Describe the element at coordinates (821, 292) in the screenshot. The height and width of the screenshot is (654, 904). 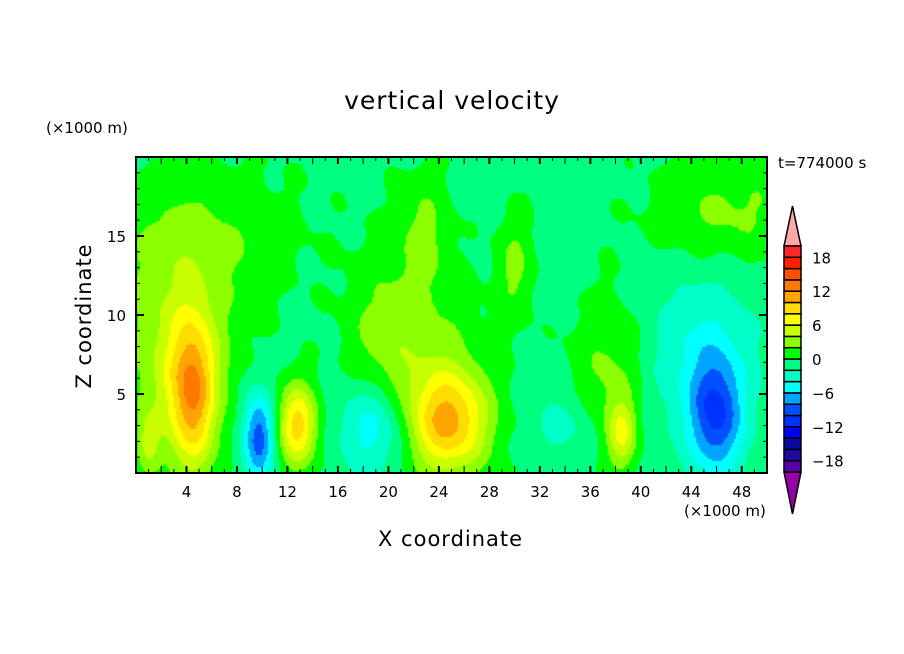
I see `colorbar-label: 12` at that location.